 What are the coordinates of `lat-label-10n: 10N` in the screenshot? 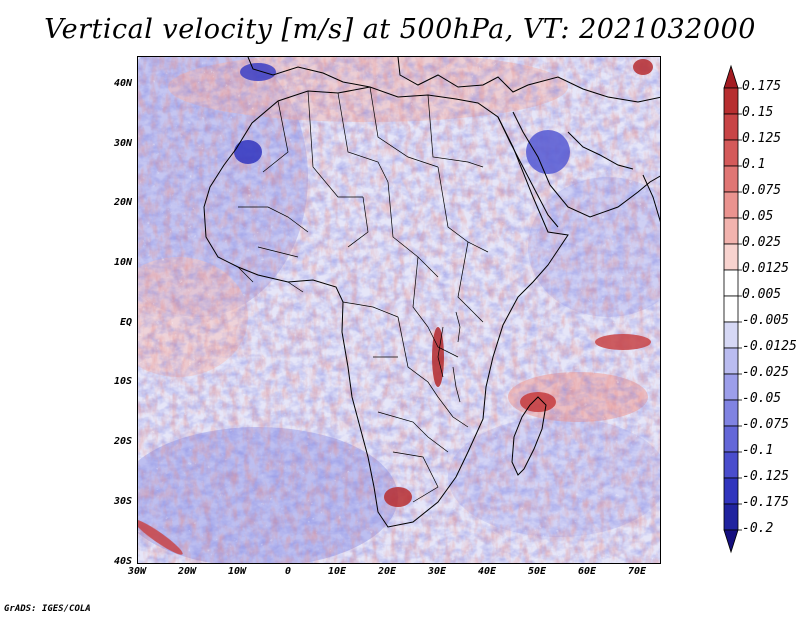 It's located at (122, 262).